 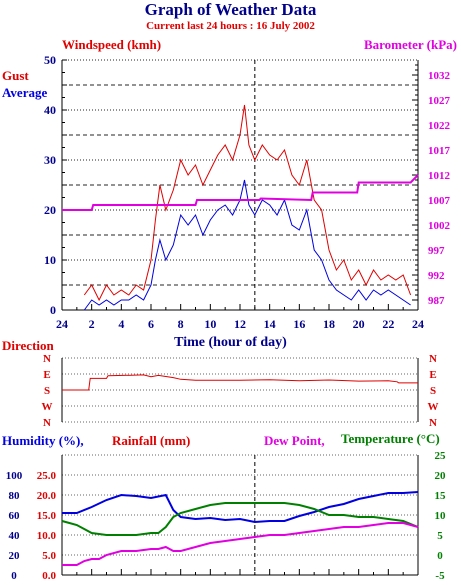 I want to click on time-x-tick-label: 4, so click(x=121, y=324).